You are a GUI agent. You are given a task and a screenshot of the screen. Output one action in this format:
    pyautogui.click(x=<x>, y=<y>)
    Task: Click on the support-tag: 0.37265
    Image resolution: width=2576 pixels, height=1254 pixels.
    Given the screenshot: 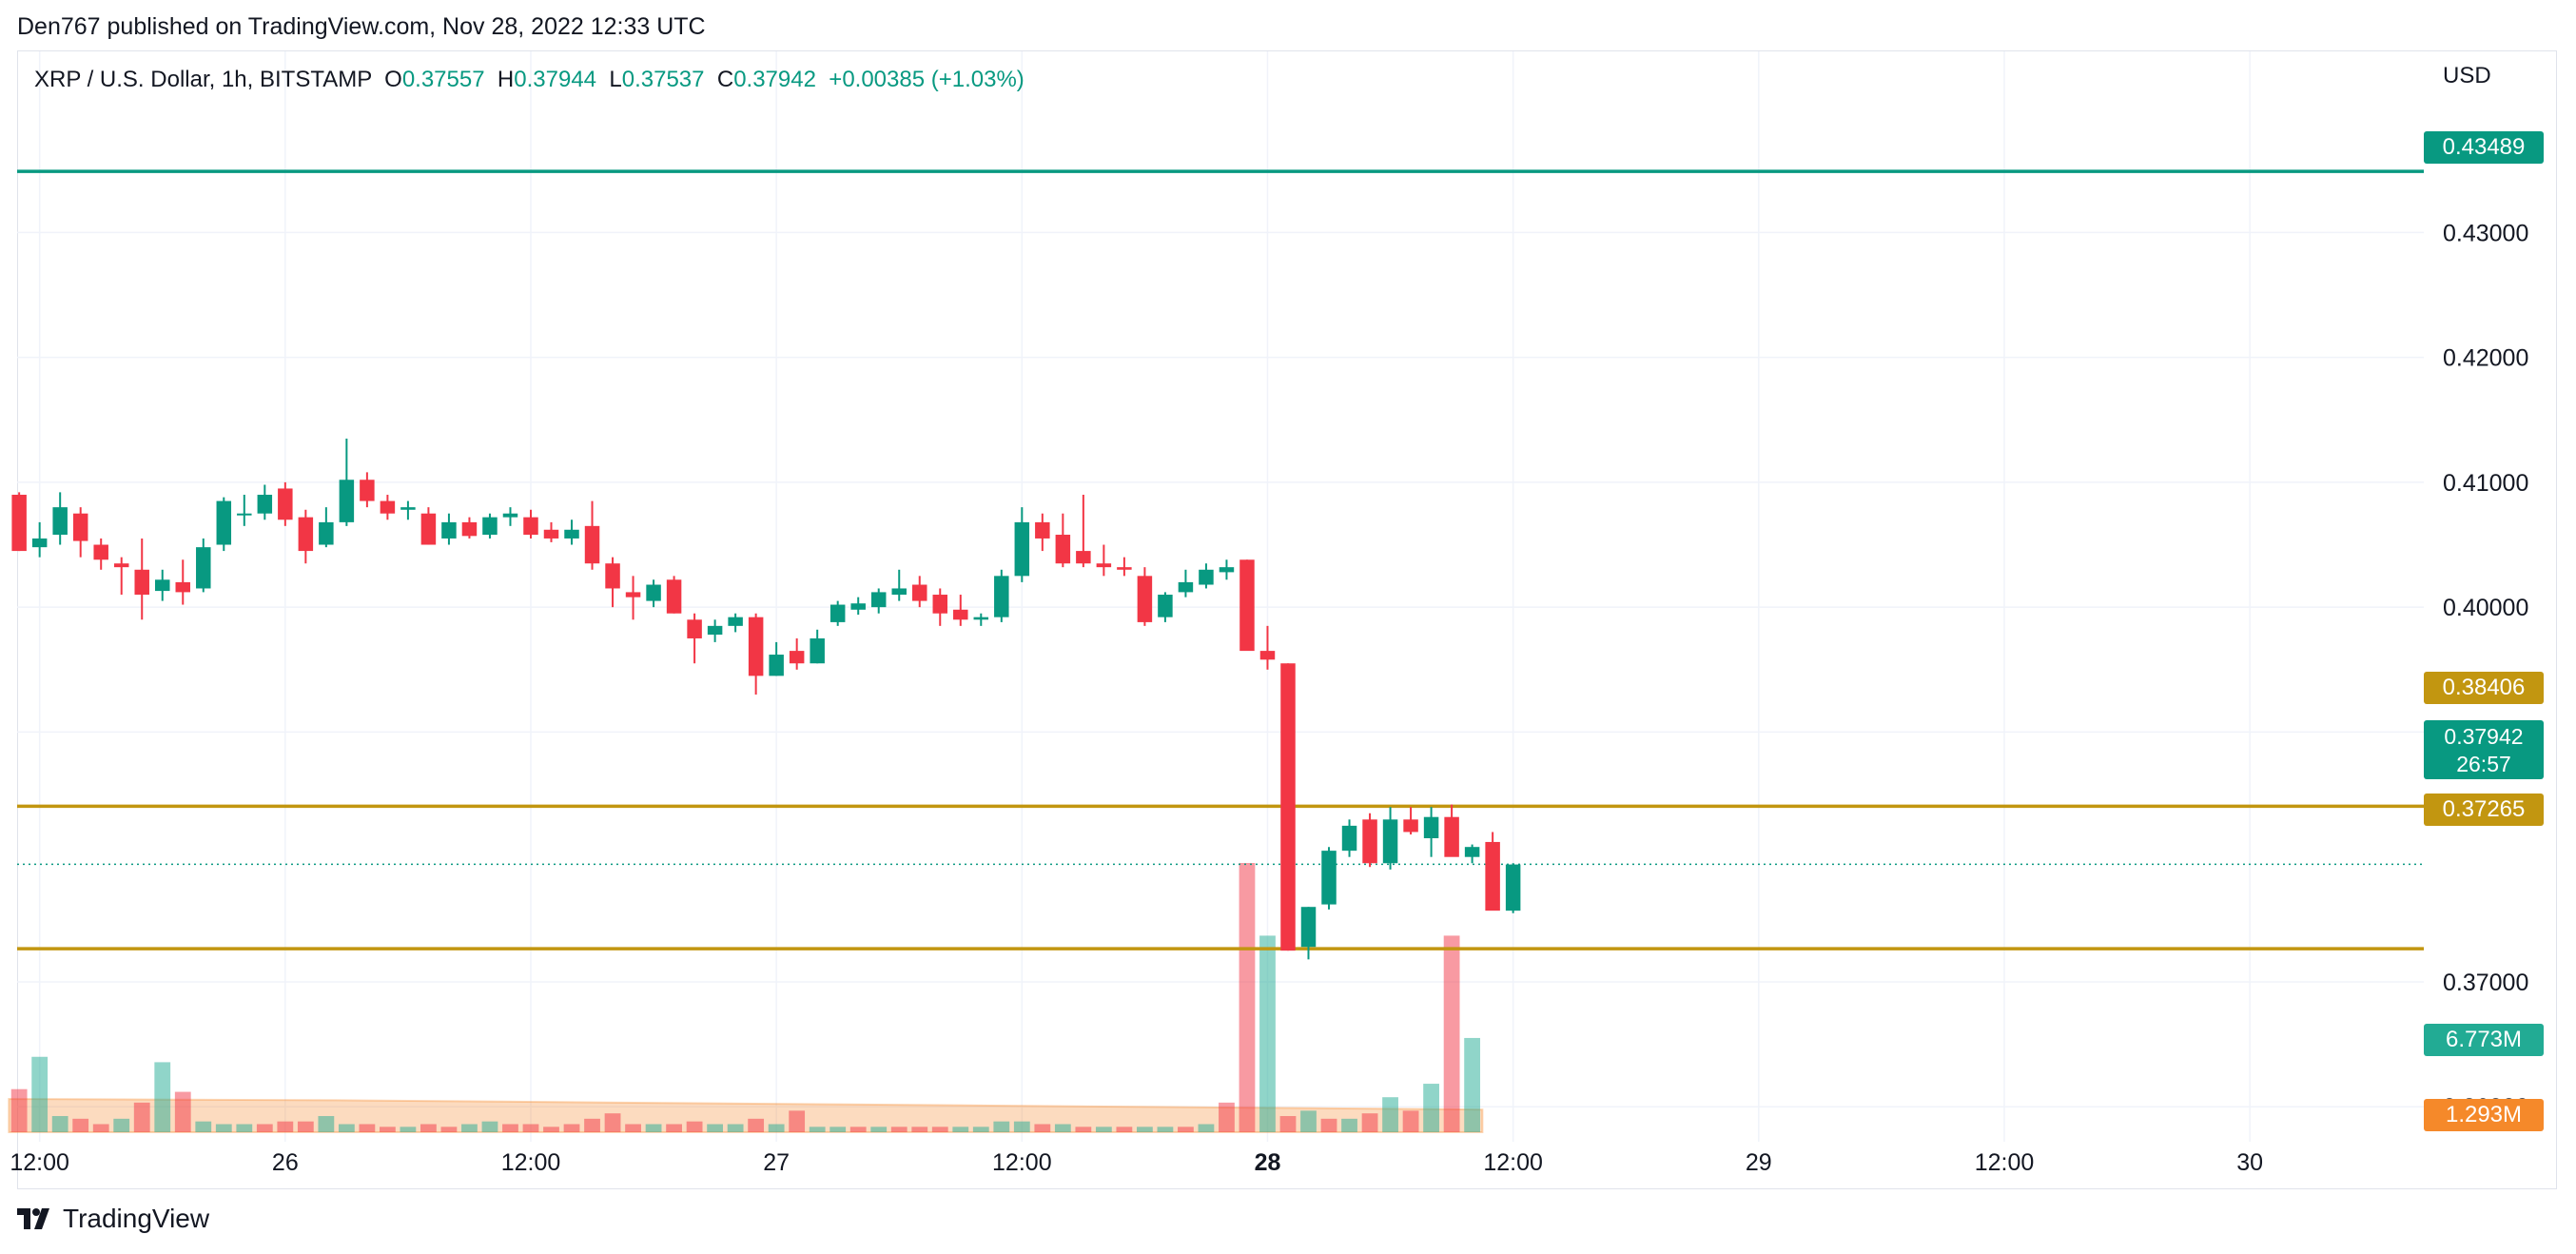 What is the action you would take?
    pyautogui.click(x=2484, y=810)
    